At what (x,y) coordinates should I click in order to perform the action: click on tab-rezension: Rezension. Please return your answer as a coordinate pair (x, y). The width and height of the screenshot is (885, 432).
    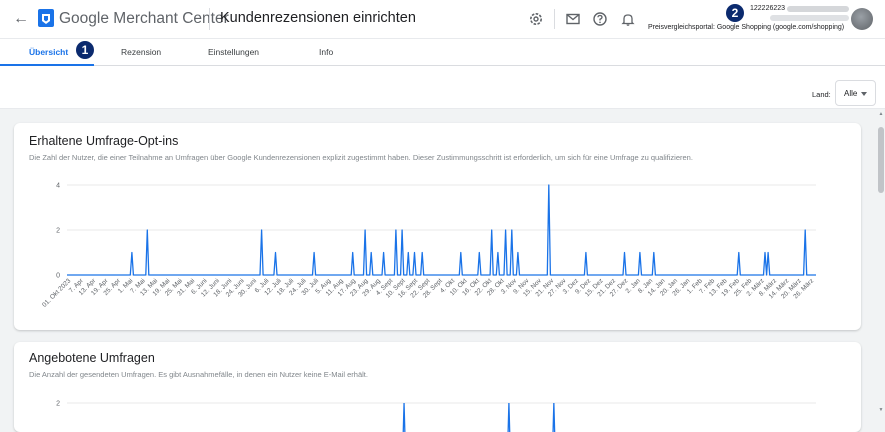
    Looking at the image, I should click on (141, 52).